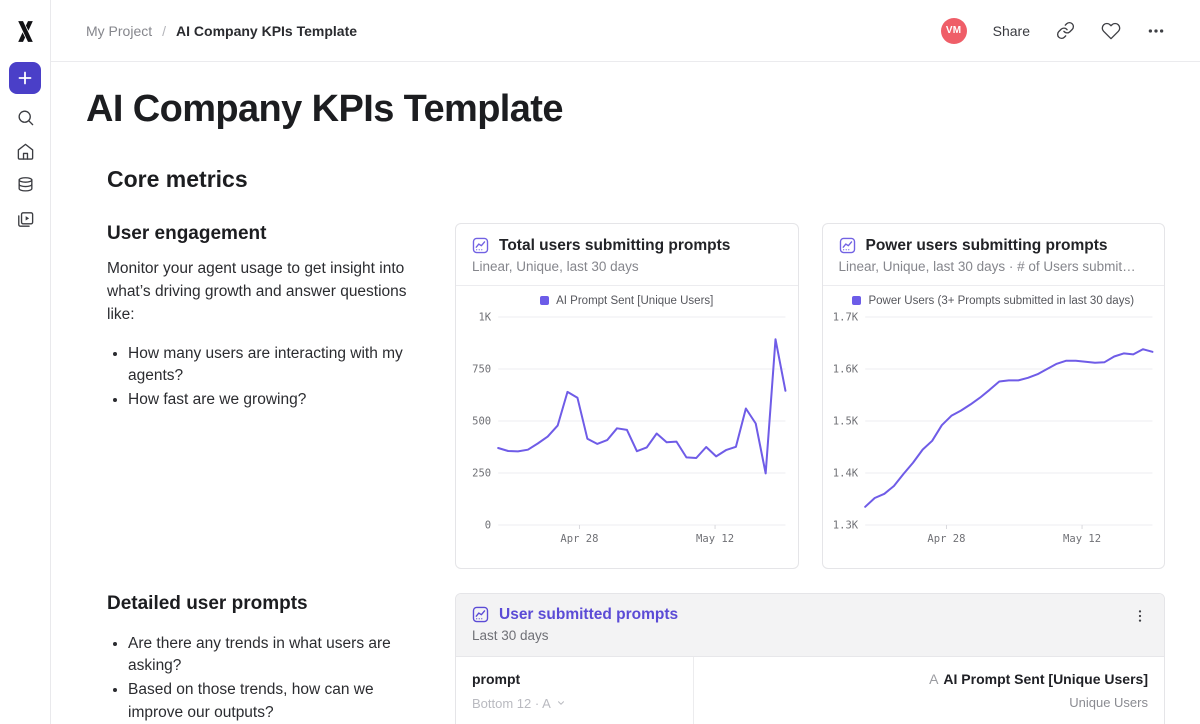  I want to click on chart-legend: AI Prompt Sent [Unique Users], so click(627, 301).